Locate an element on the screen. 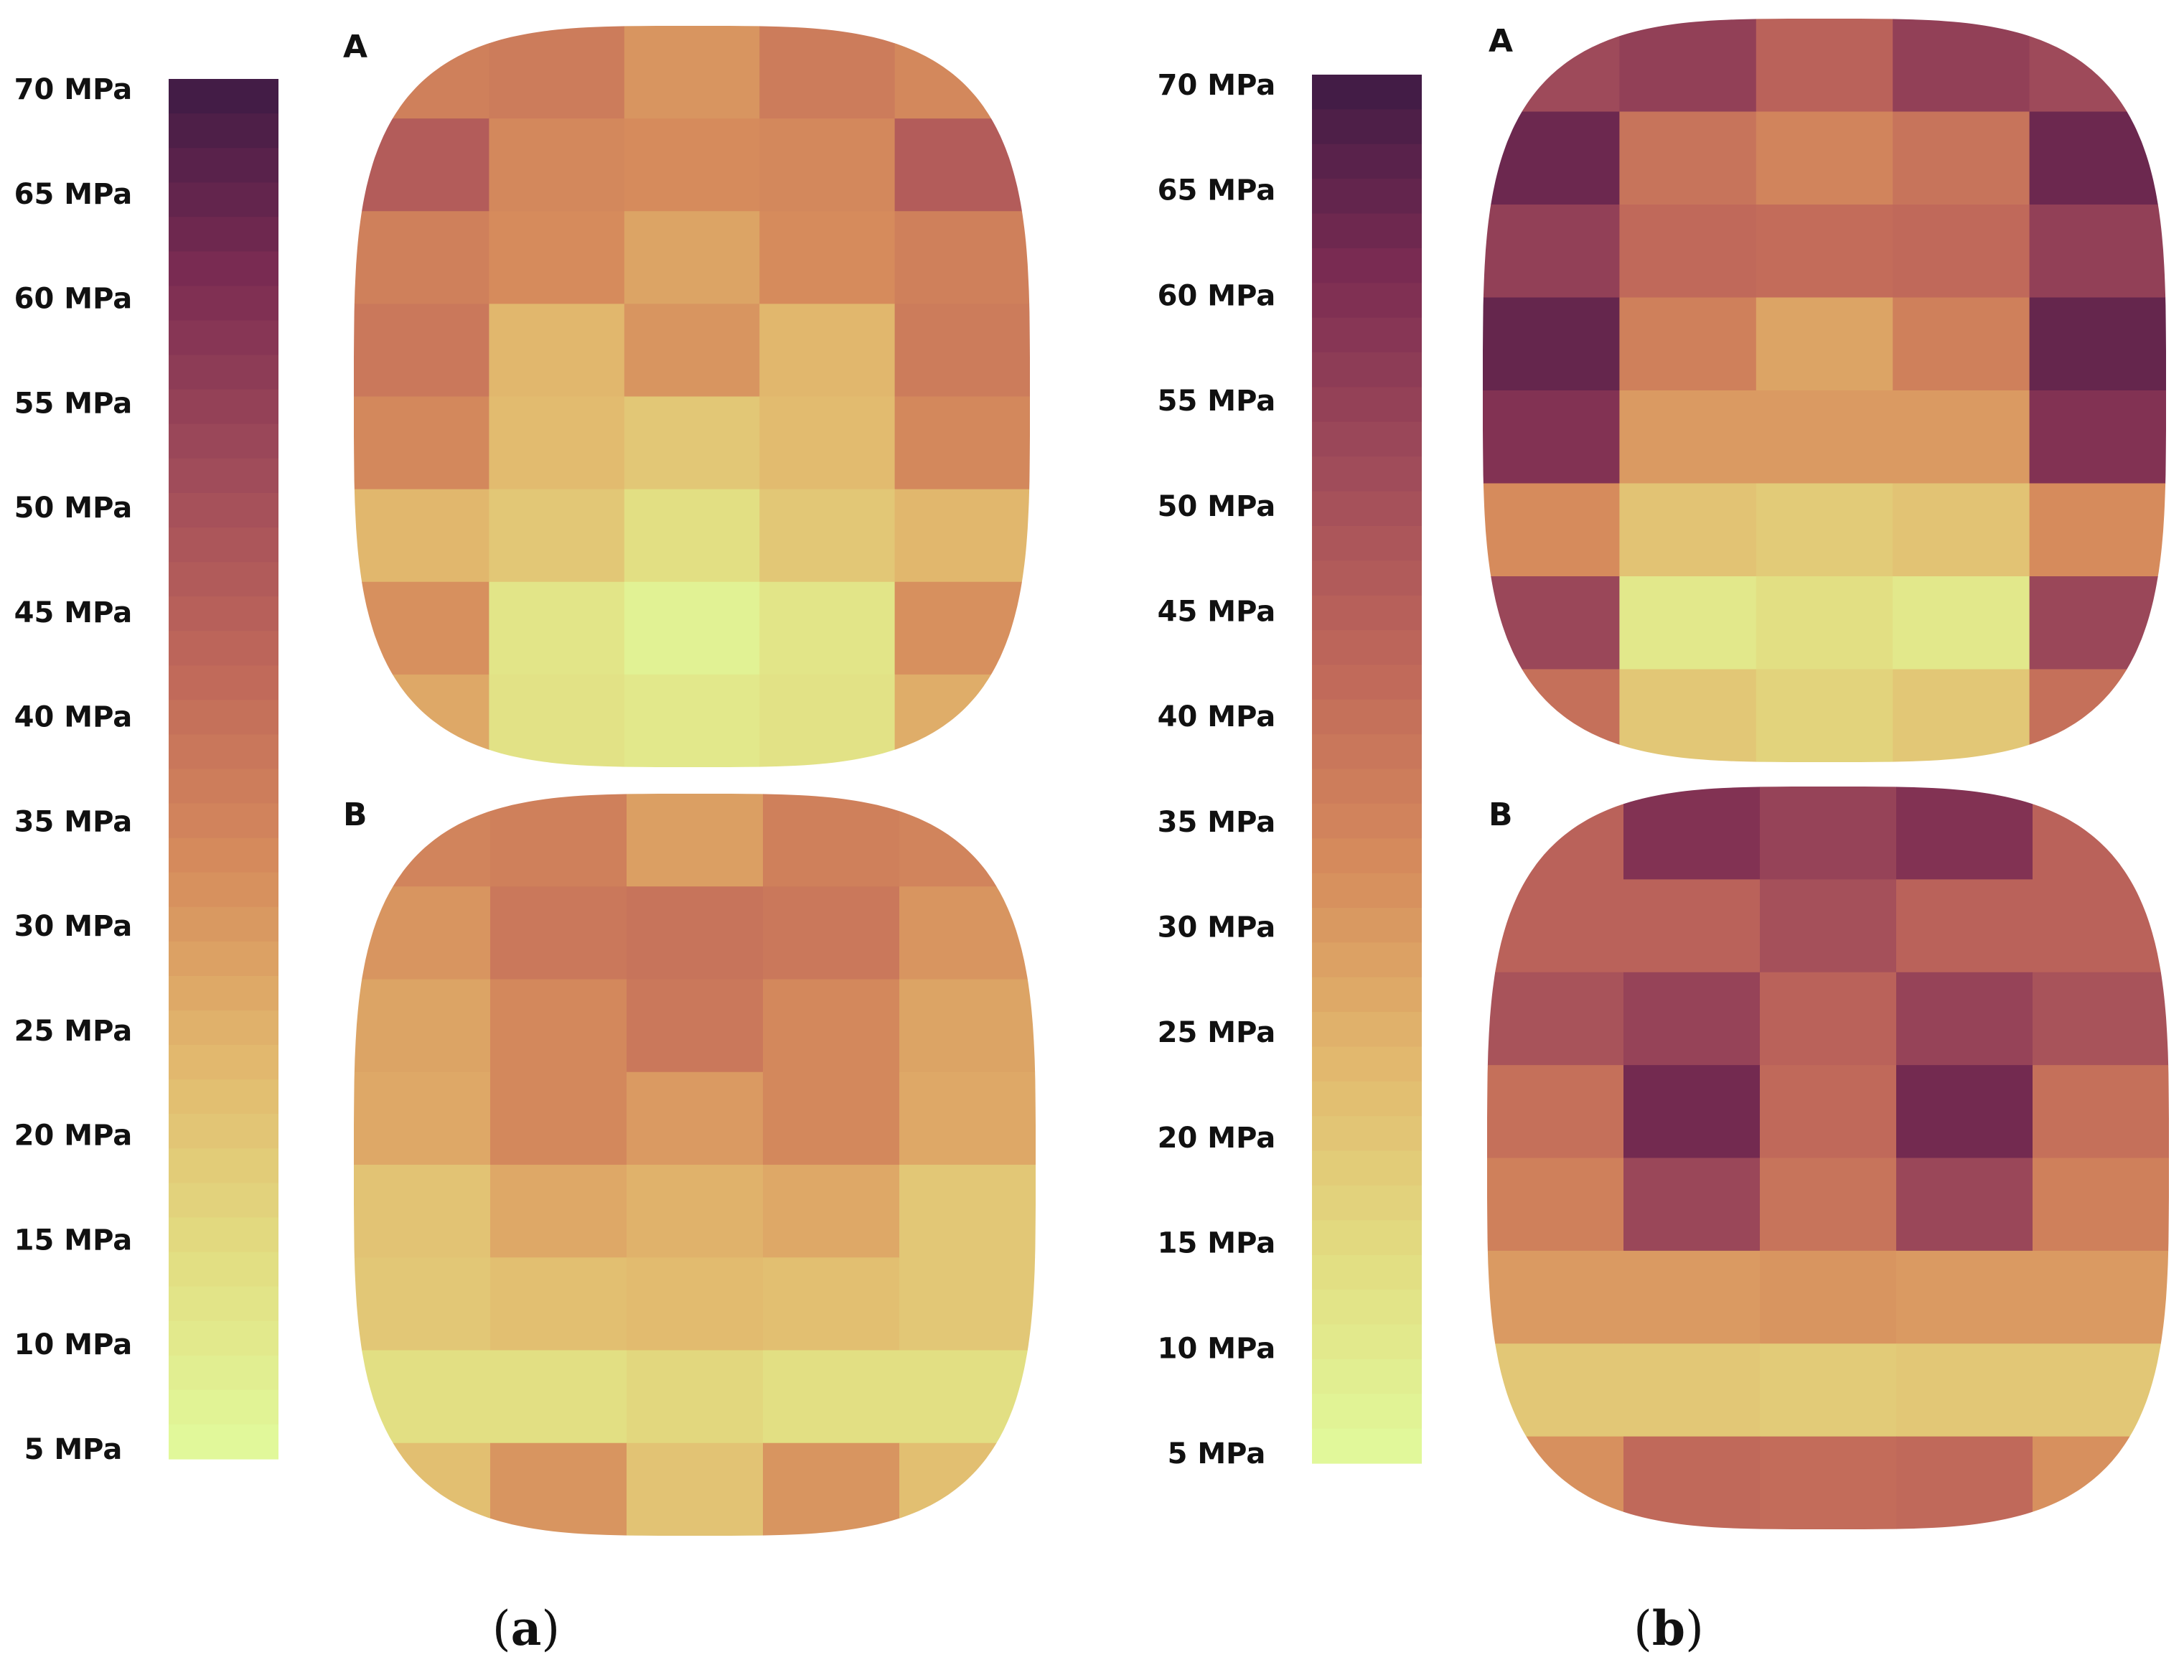 This screenshot has height=1680, width=2184. colorbar-tick-label: 45 MPa is located at coordinates (73, 612).